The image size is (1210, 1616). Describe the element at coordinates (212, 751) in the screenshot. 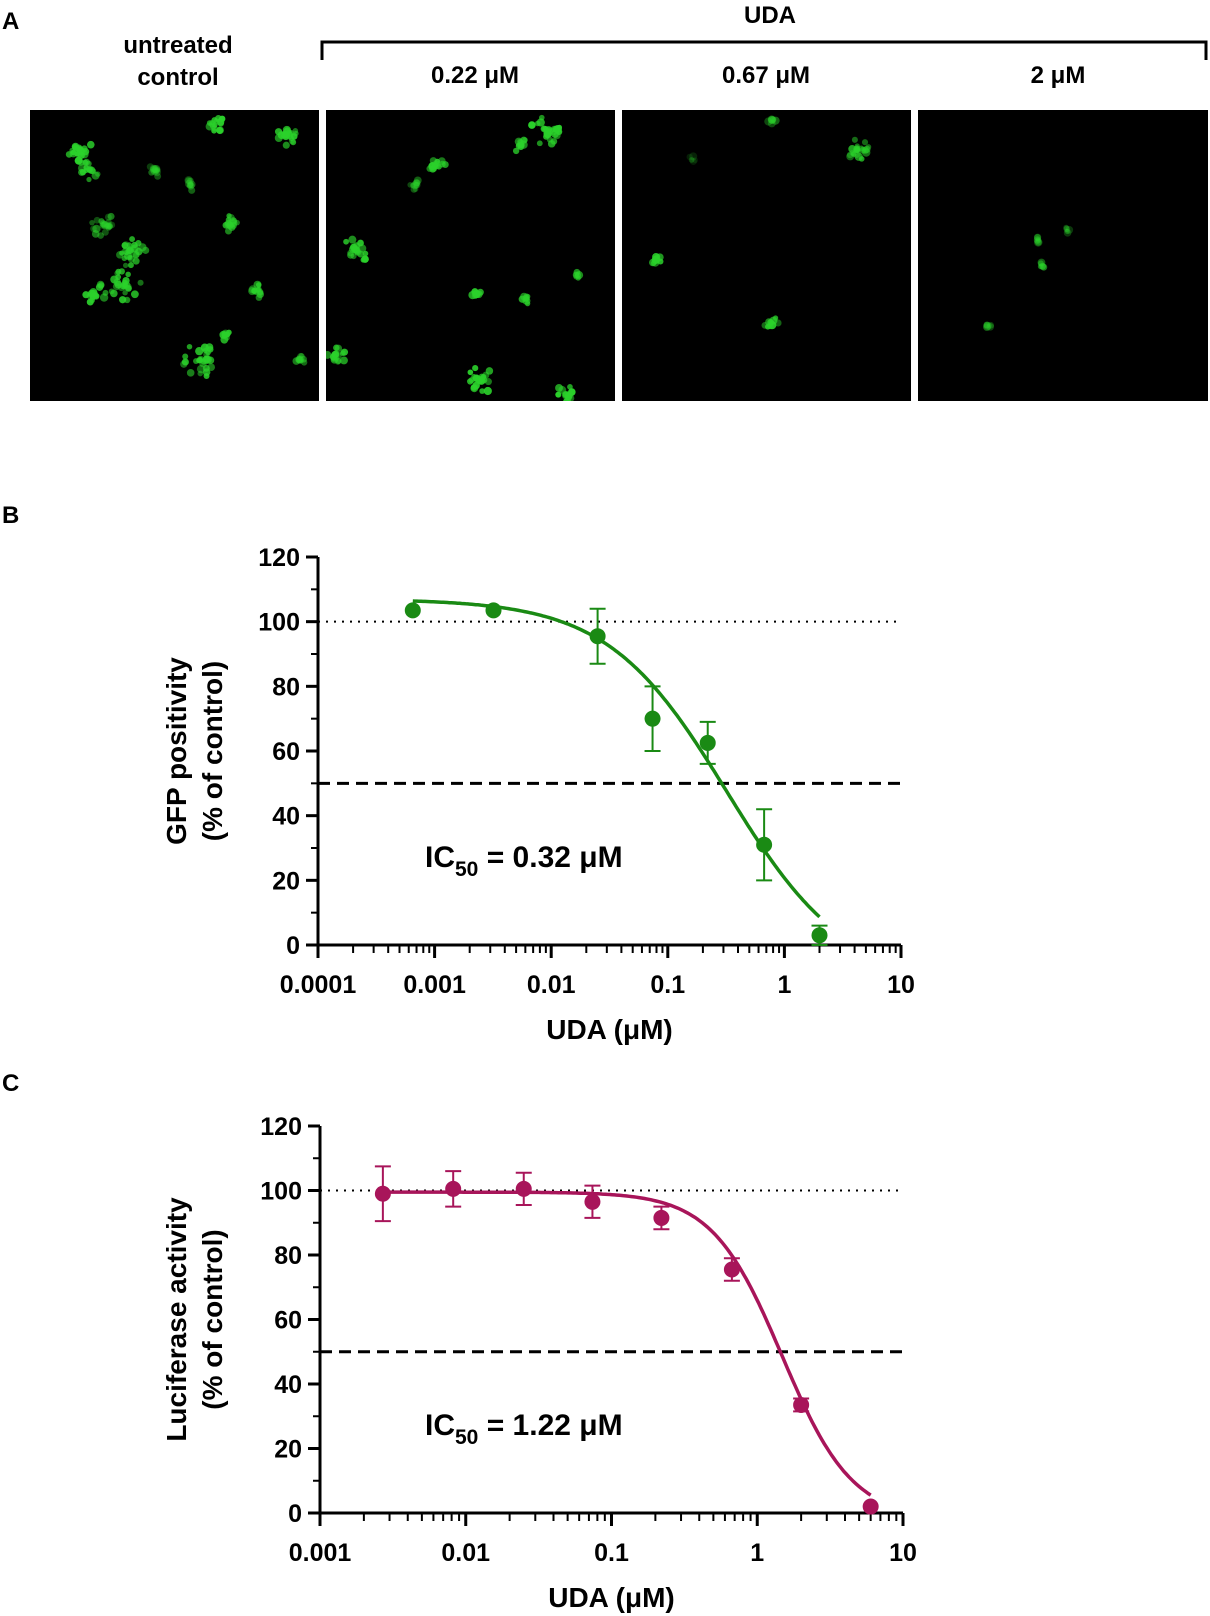

I see `y-axis-label-line2: (% of control)` at that location.